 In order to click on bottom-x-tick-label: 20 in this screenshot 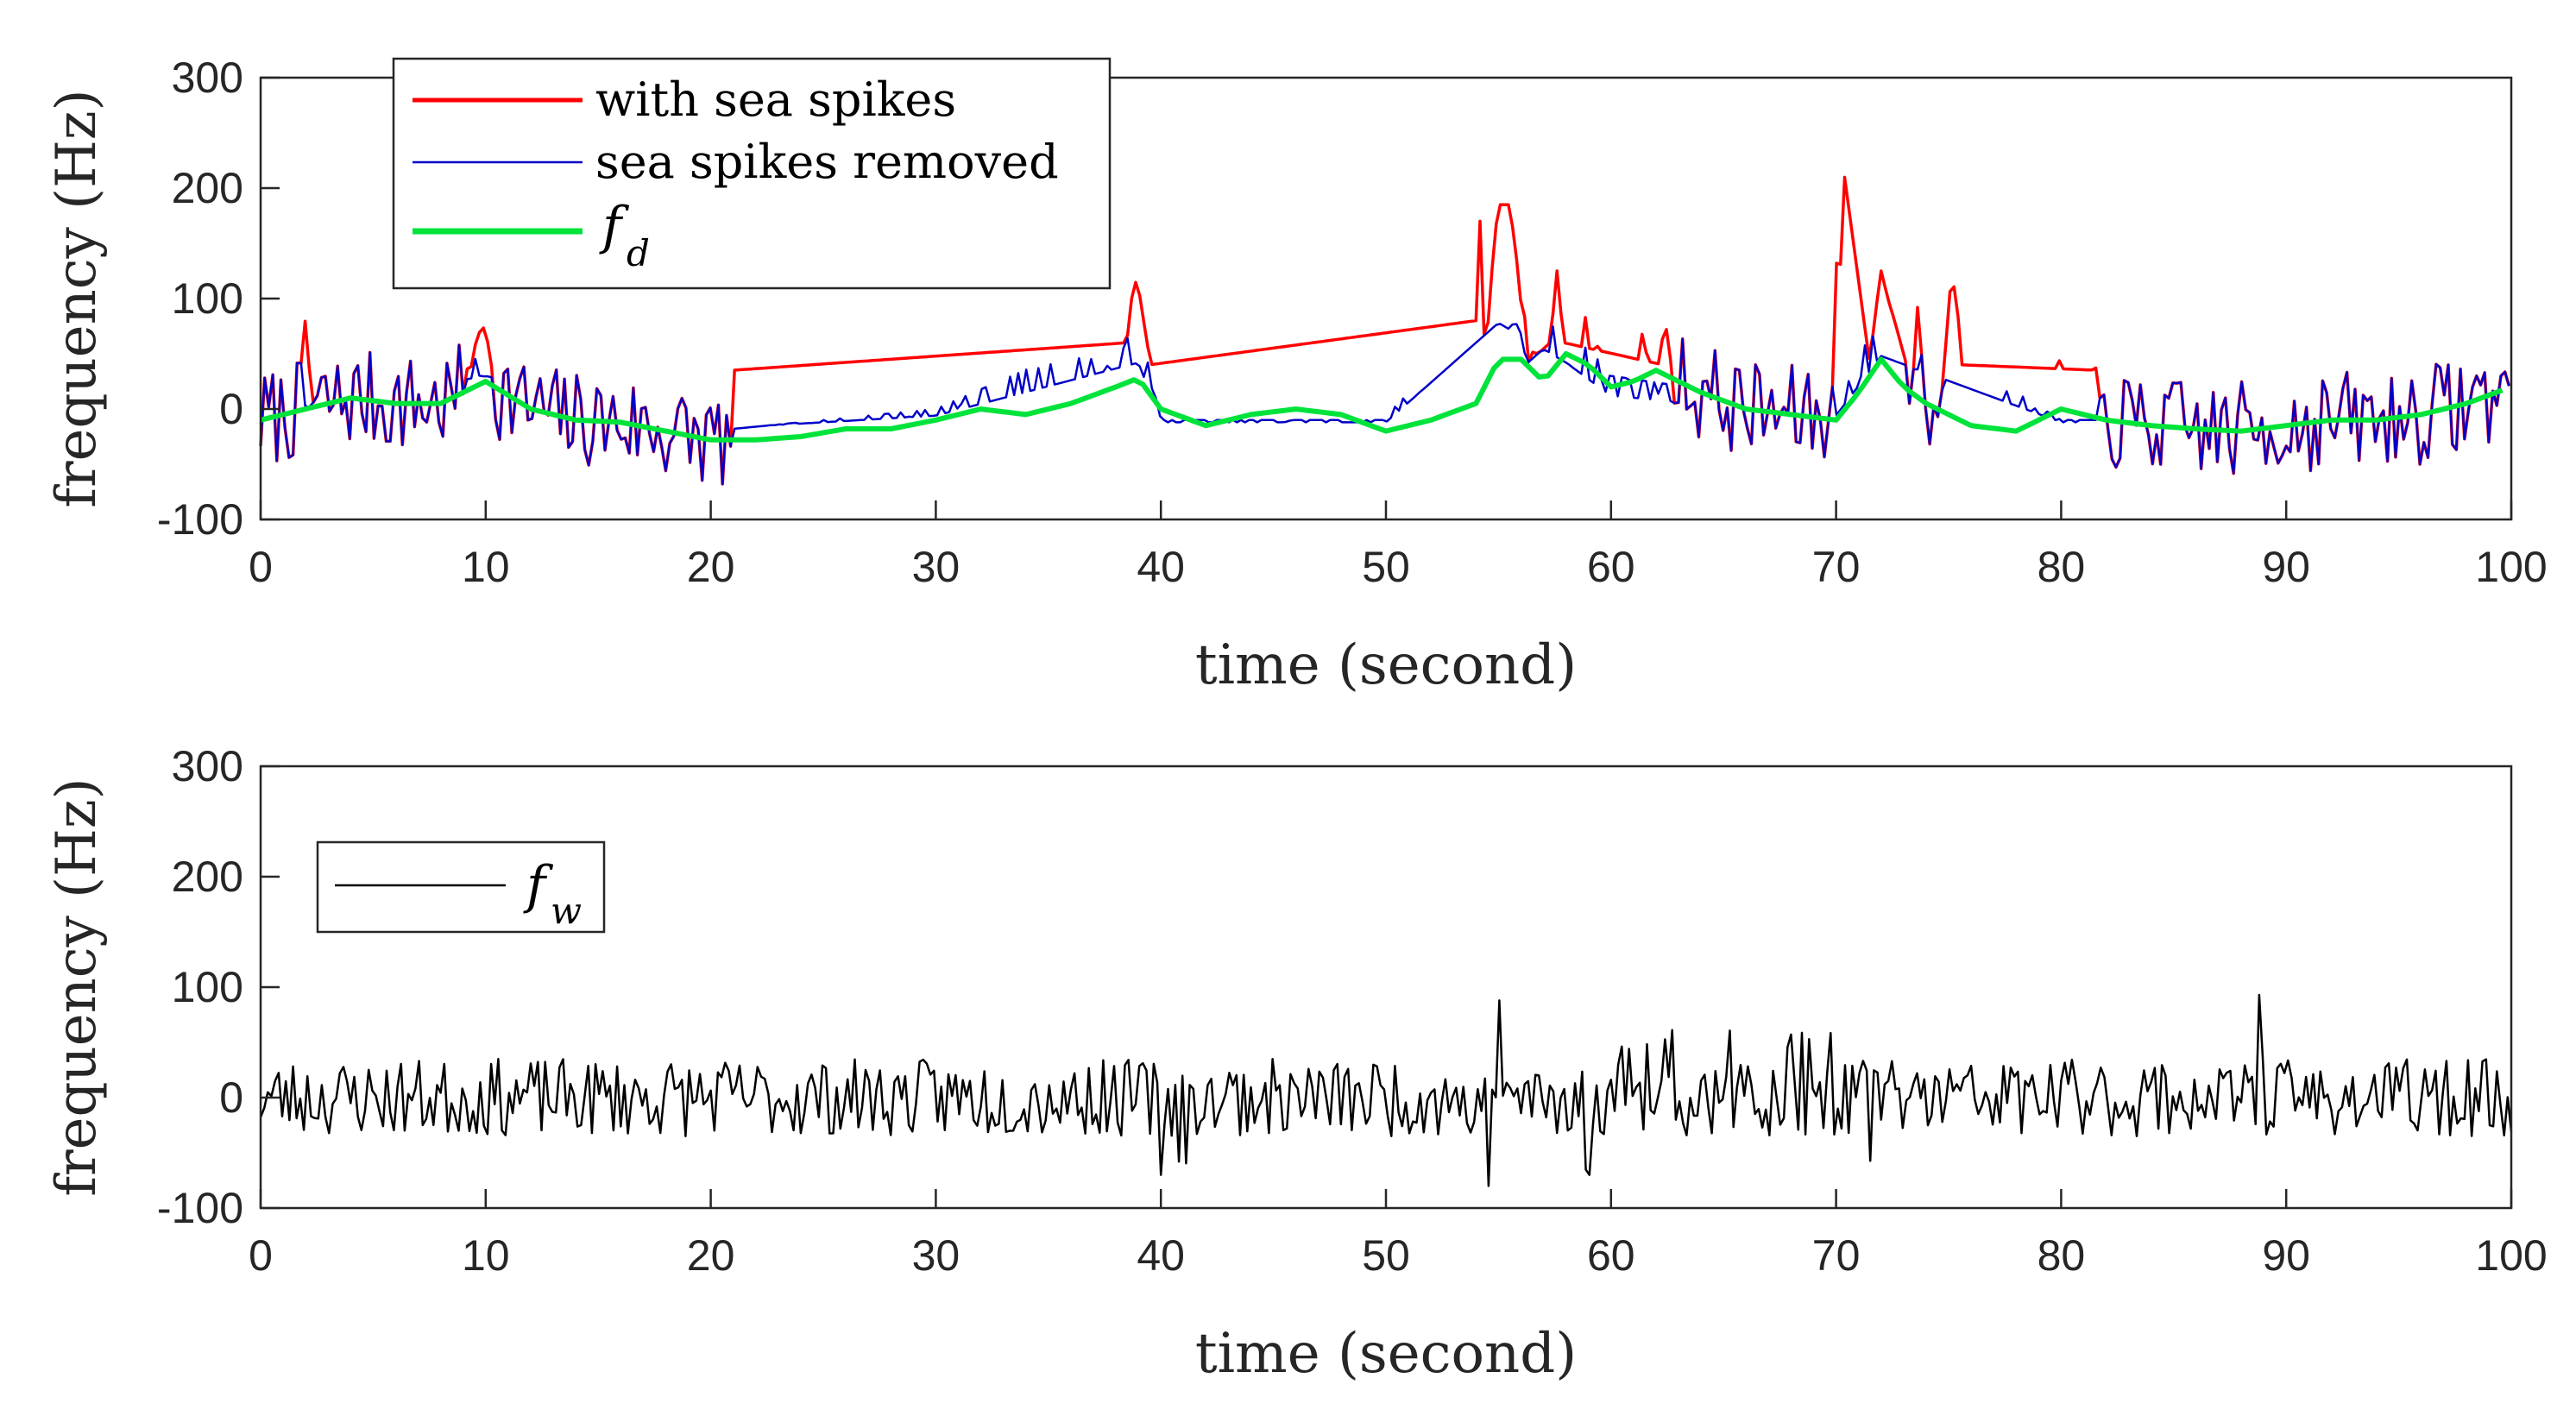, I will do `click(711, 1255)`.